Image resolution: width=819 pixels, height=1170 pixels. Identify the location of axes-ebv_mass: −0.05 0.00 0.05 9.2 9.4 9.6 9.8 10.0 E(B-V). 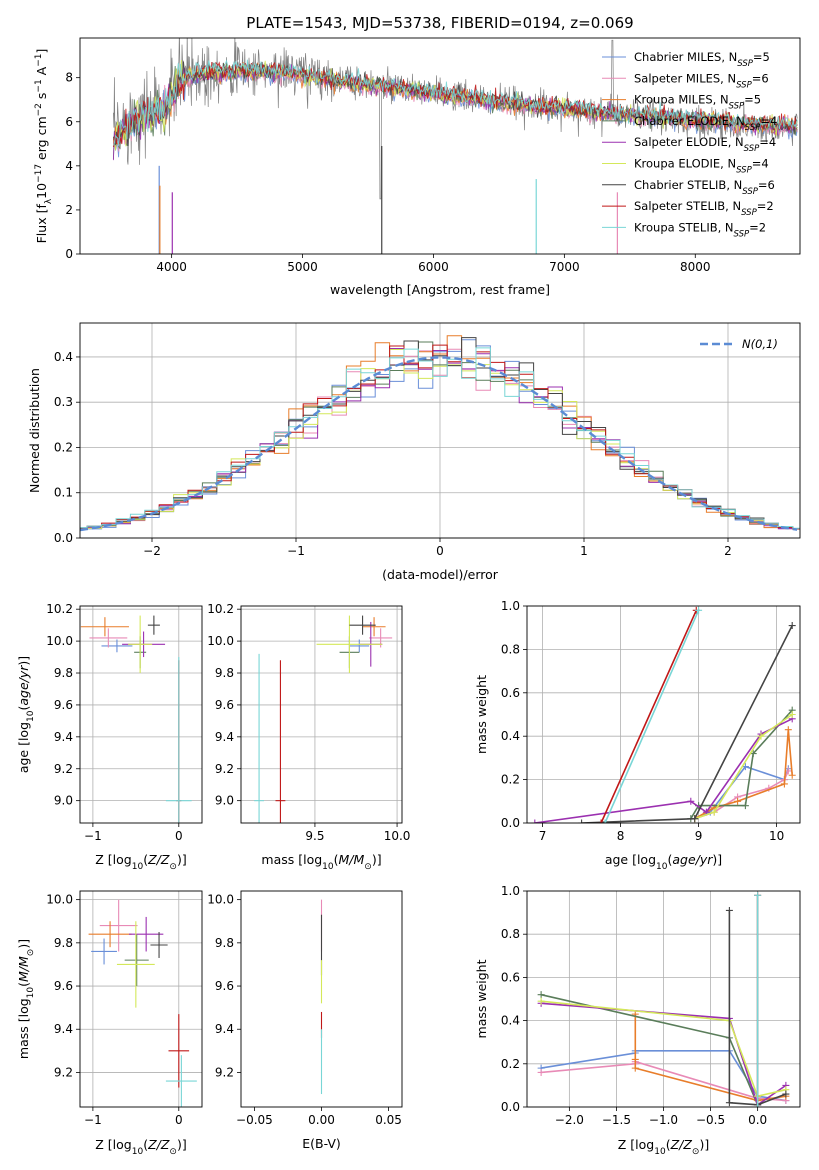
(305, 1020).